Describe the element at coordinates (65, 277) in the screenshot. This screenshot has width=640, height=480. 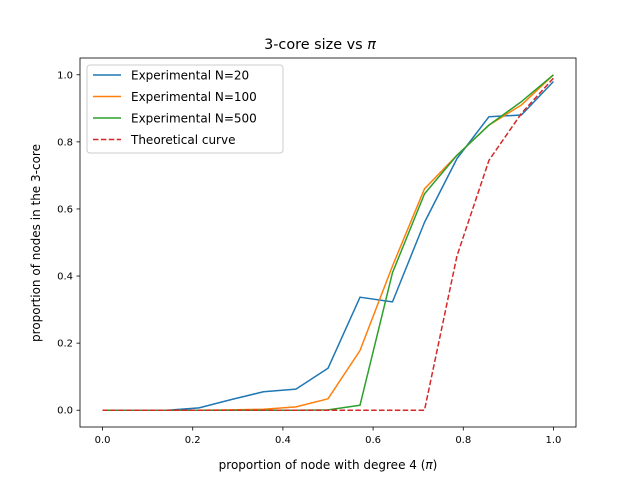
I see `y-tick-label: 0.4` at that location.